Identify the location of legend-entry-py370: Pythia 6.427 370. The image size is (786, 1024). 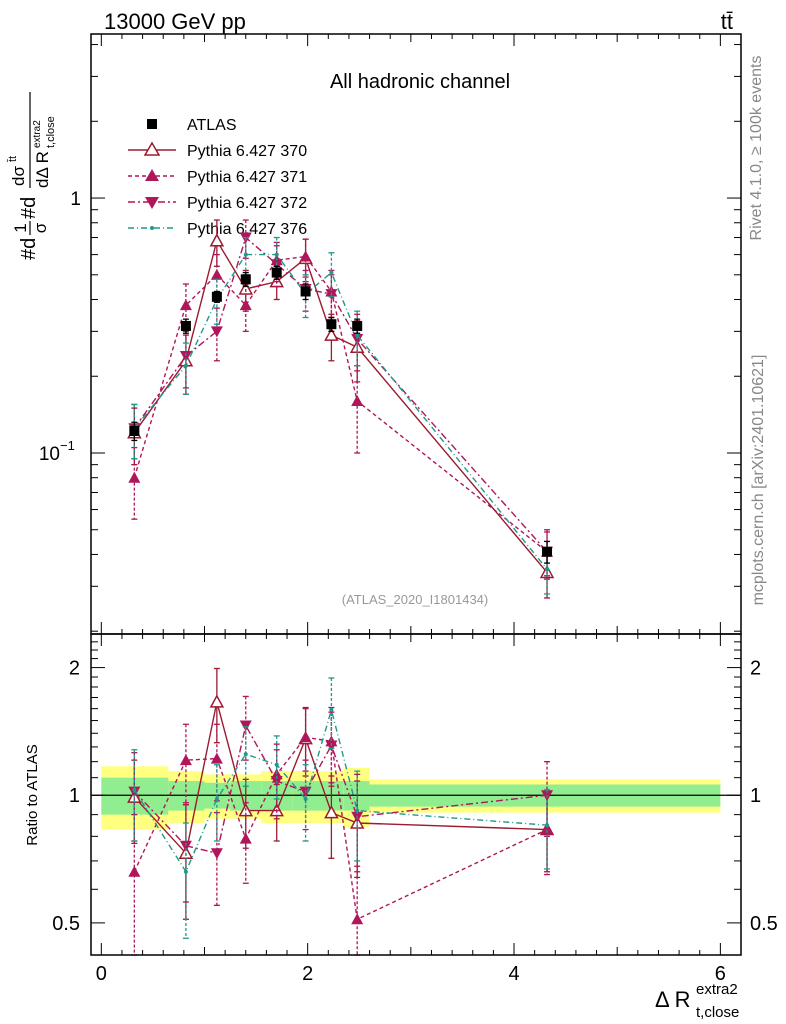
(217, 150).